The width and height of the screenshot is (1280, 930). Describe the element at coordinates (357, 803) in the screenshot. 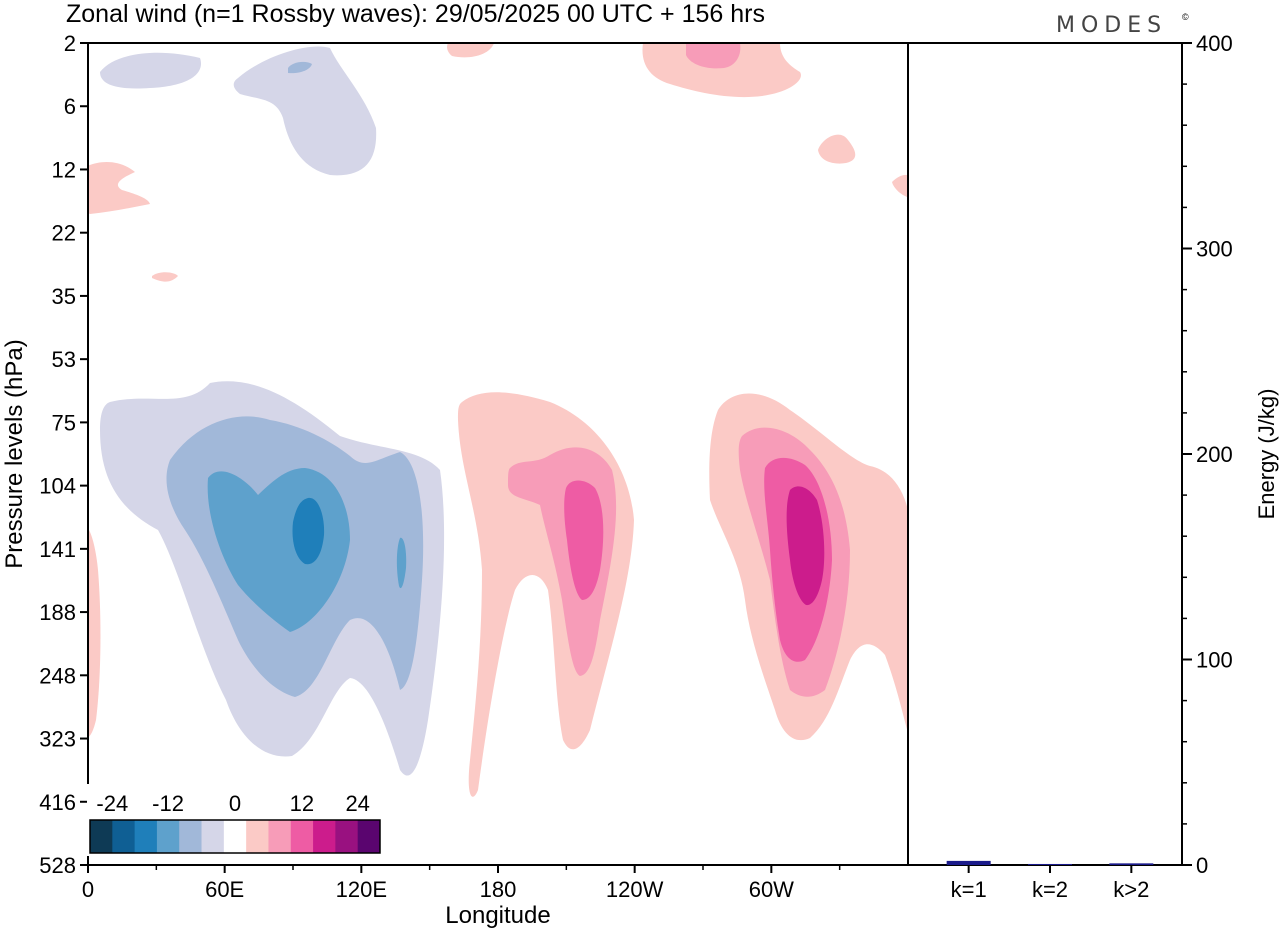

I see `colorbar-label: 24` at that location.